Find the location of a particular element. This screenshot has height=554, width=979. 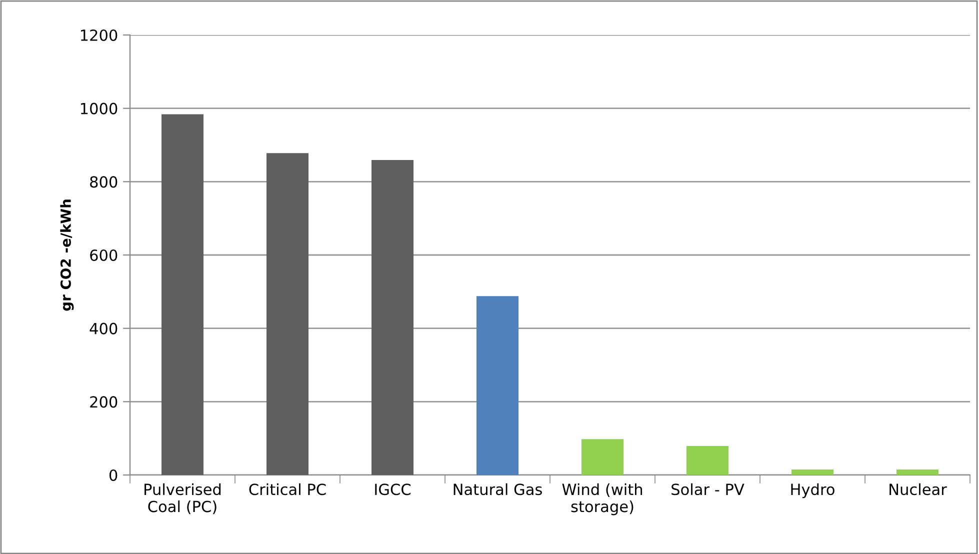

y-tick-label: 400 is located at coordinates (104, 328).